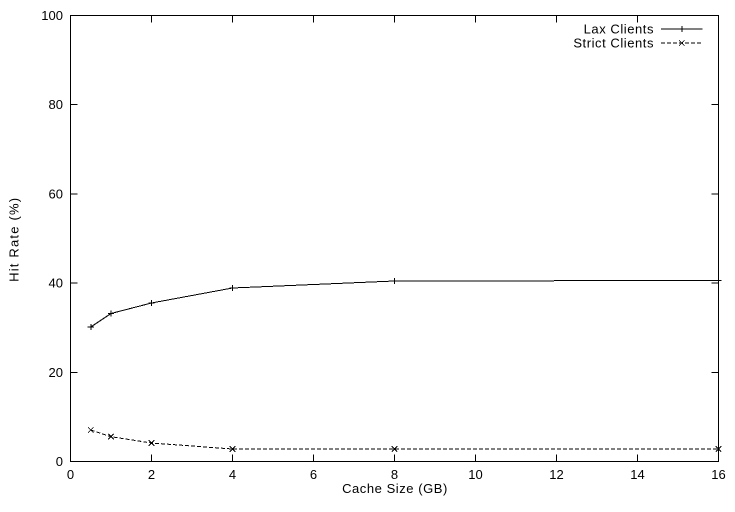 This screenshot has width=735, height=512. What do you see at coordinates (556, 474) in the screenshot?
I see `svg-text: 12` at bounding box center [556, 474].